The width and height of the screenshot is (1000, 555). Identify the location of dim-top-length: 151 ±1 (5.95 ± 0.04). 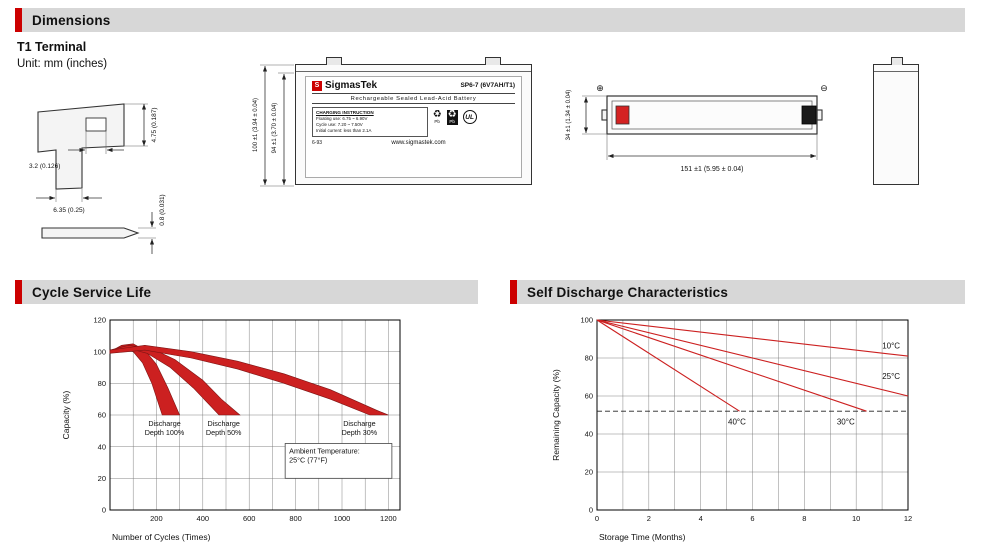
(712, 169).